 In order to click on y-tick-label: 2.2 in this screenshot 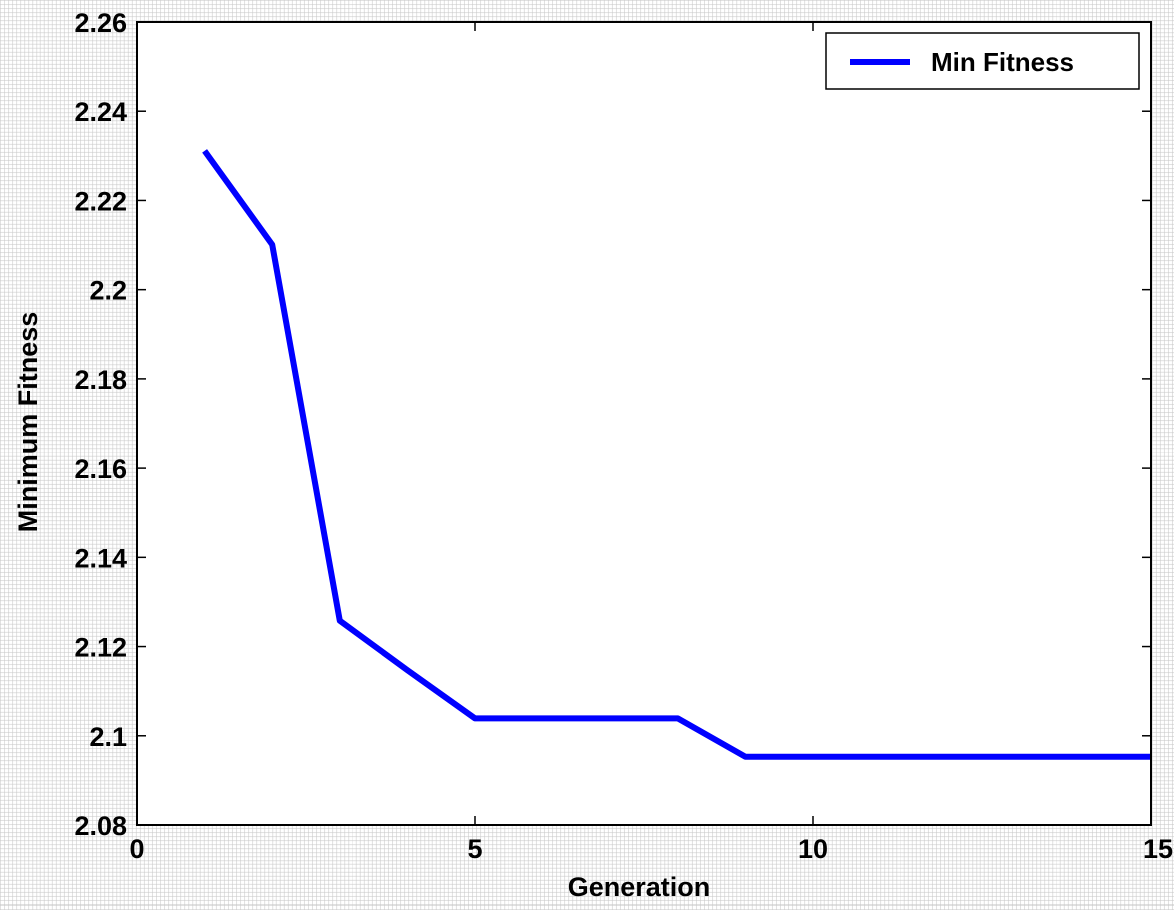, I will do `click(108, 291)`.